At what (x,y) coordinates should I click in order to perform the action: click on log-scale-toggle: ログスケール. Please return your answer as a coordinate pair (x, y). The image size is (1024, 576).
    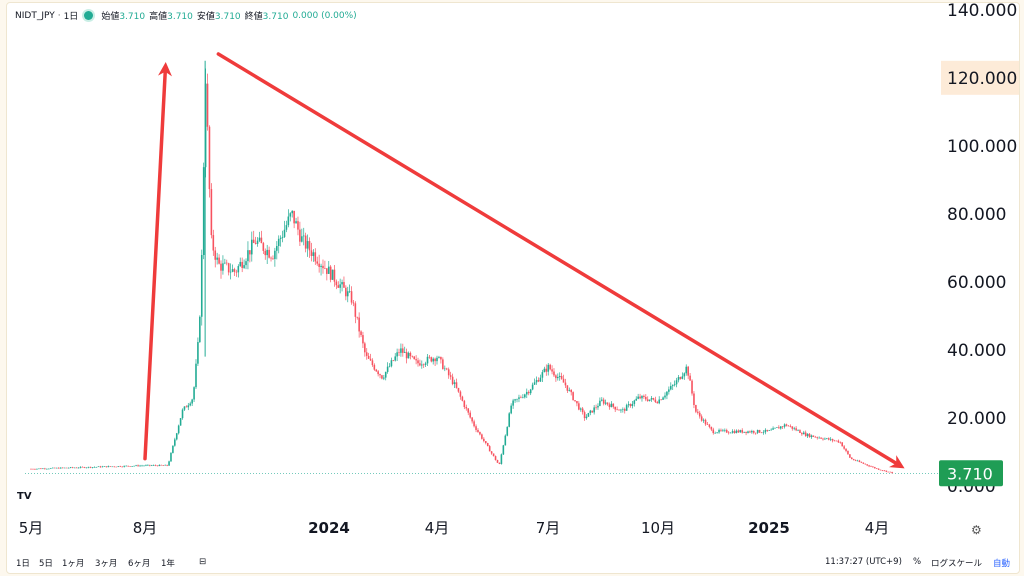
    Looking at the image, I should click on (957, 564).